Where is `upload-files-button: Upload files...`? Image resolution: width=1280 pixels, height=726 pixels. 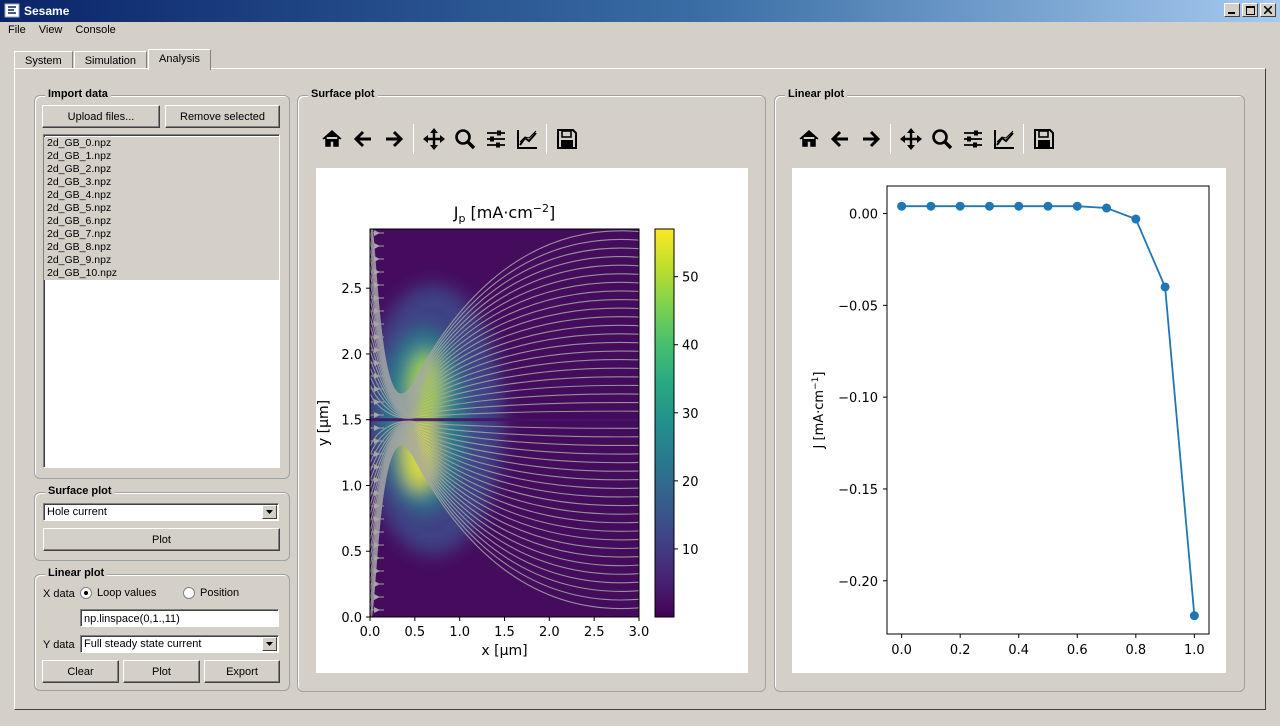 upload-files-button: Upload files... is located at coordinates (101, 116).